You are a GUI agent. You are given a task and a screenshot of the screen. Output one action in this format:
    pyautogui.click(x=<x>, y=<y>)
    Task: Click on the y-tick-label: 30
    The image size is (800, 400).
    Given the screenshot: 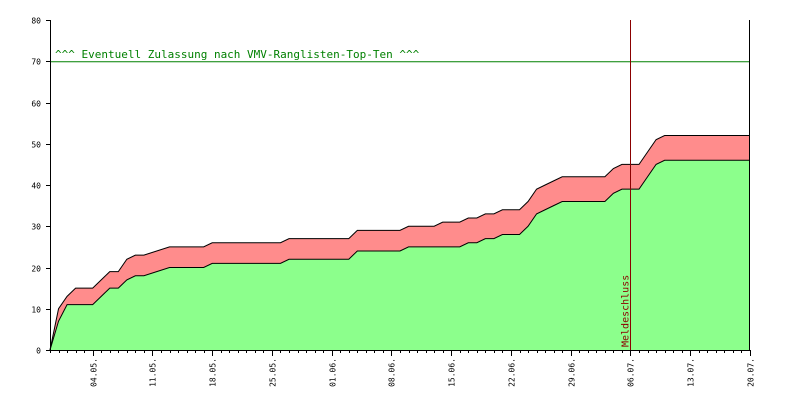 What is the action you would take?
    pyautogui.click(x=36, y=227)
    